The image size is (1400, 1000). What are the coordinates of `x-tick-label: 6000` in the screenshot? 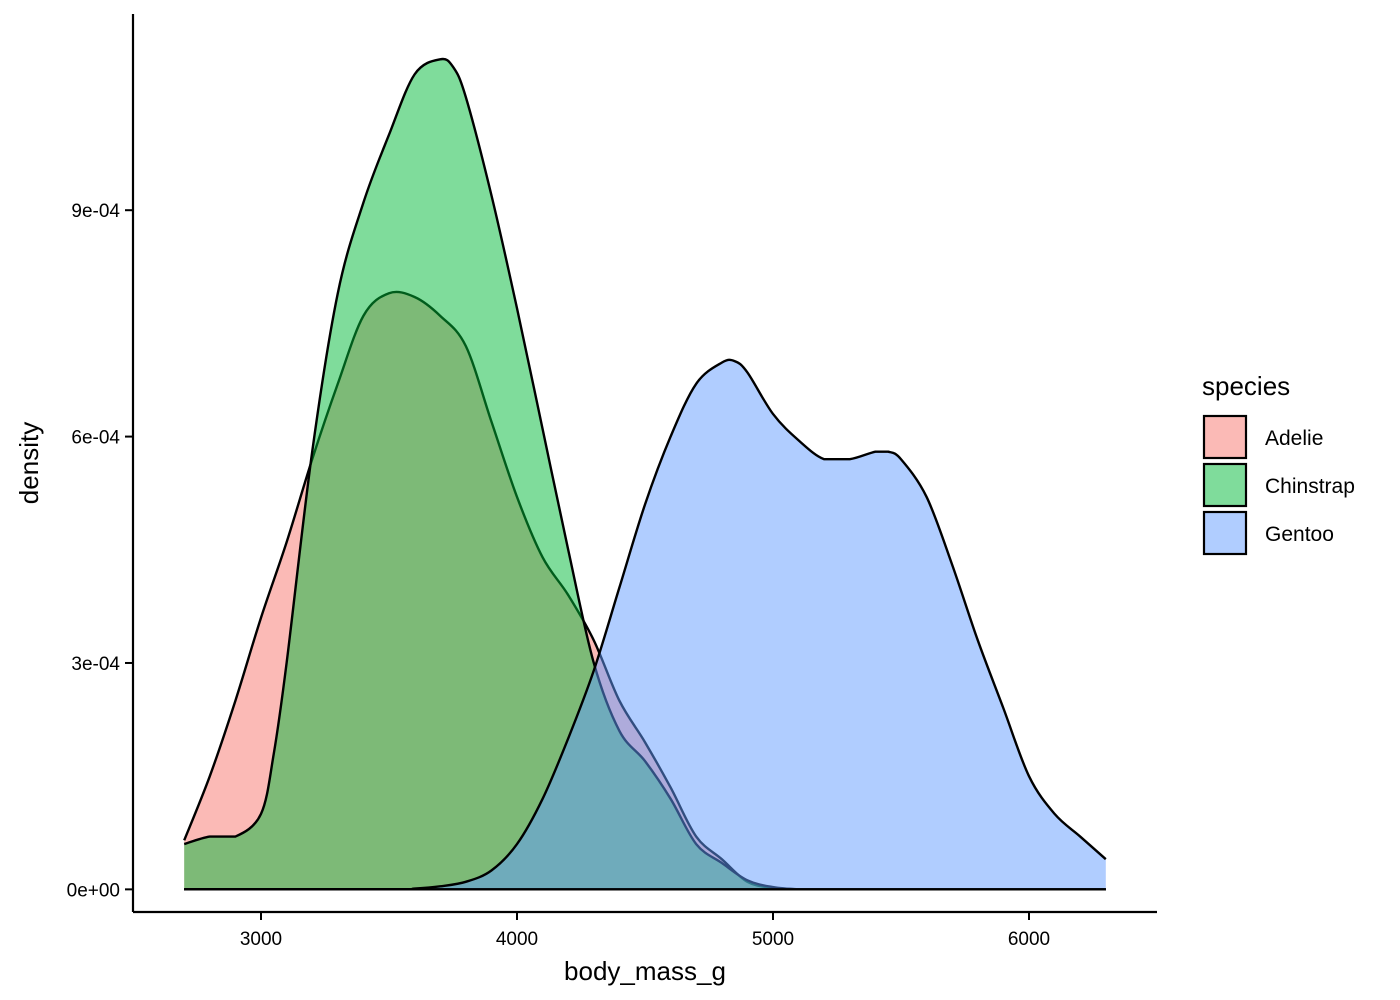 It's located at (1029, 939).